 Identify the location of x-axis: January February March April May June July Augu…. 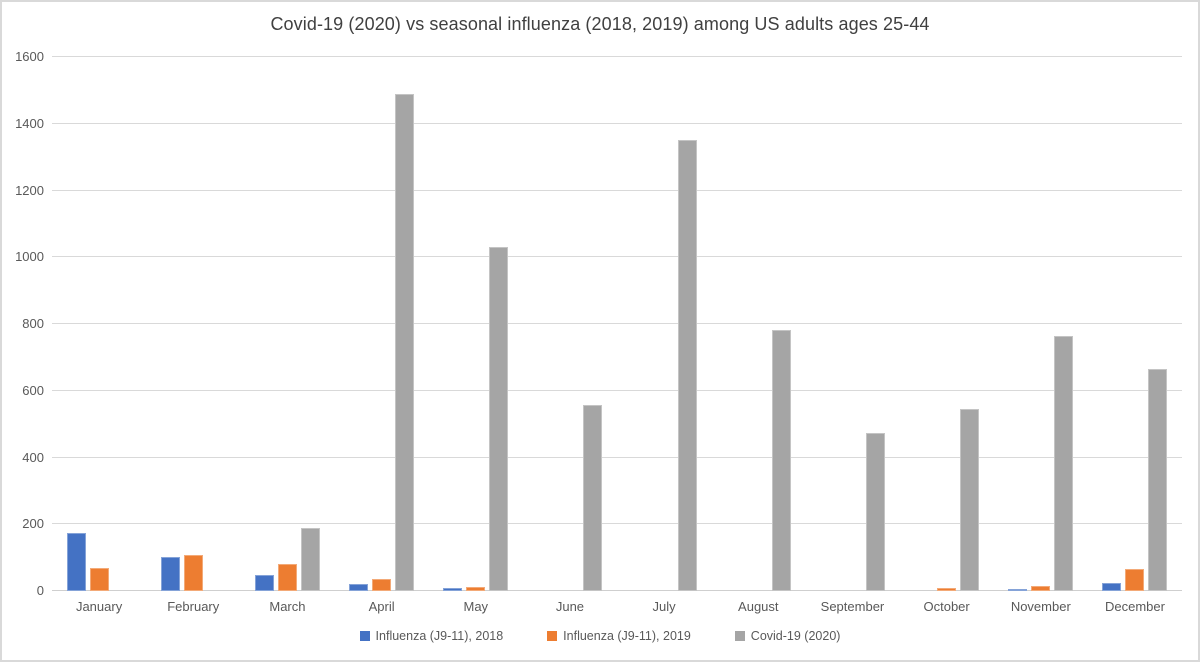
(617, 606).